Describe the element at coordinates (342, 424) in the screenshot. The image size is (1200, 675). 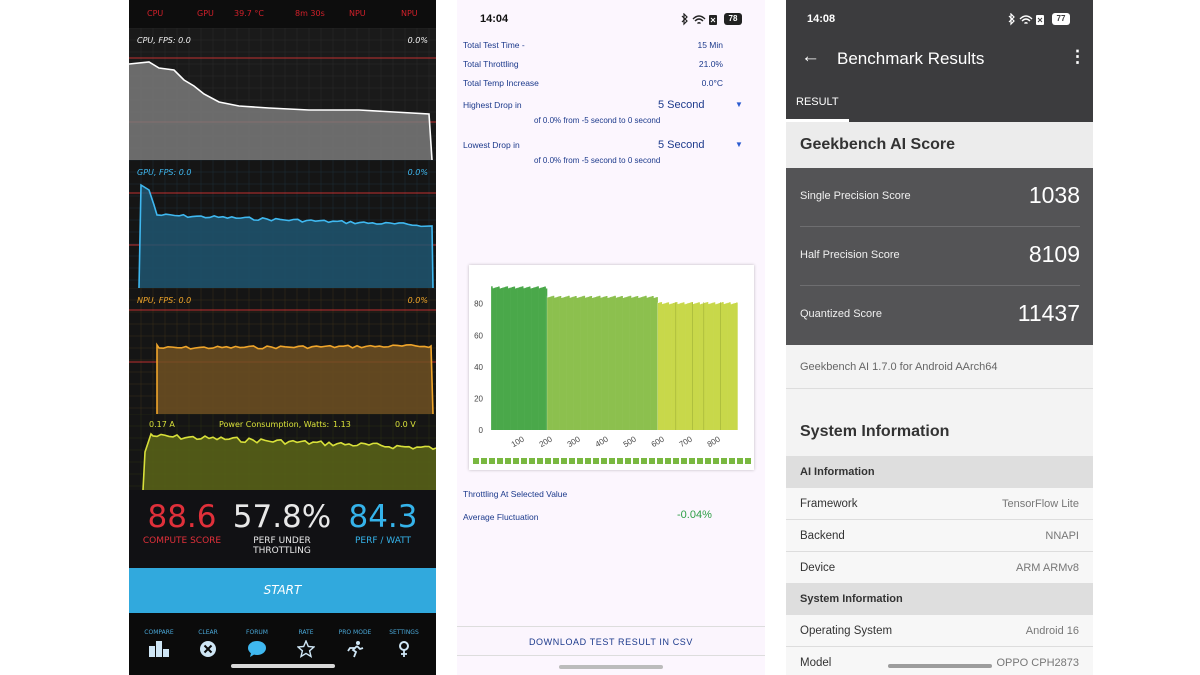
I see `power-watts: 1.13` at that location.